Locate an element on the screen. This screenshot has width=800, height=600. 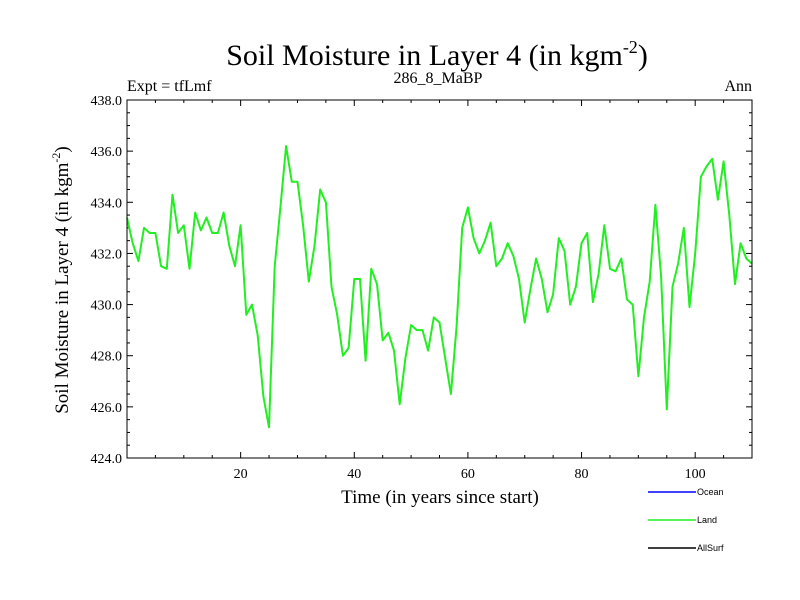
y-tick-label: 438.0 is located at coordinates (107, 101).